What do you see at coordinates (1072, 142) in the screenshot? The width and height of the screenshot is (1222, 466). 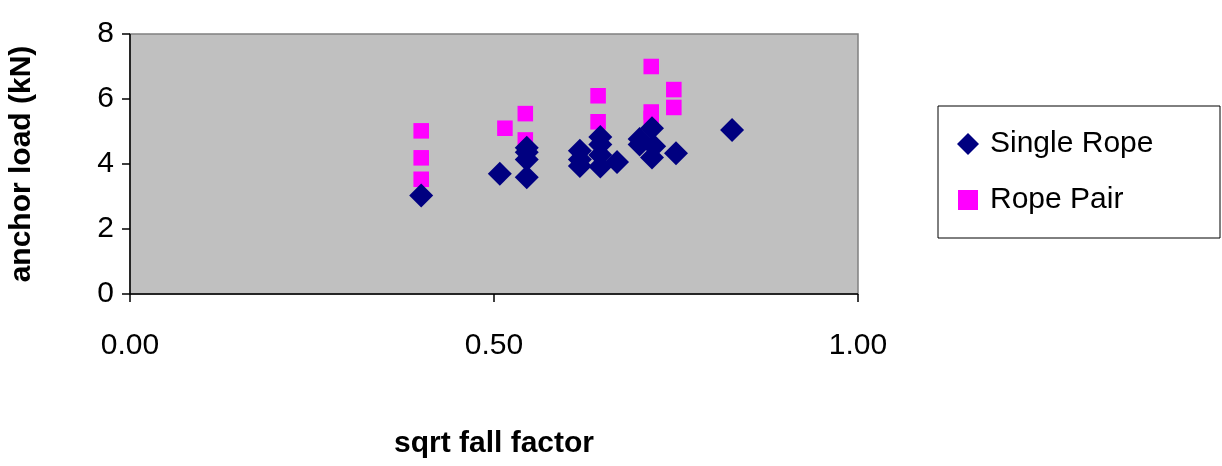 I see `legend-label: Single Rope` at bounding box center [1072, 142].